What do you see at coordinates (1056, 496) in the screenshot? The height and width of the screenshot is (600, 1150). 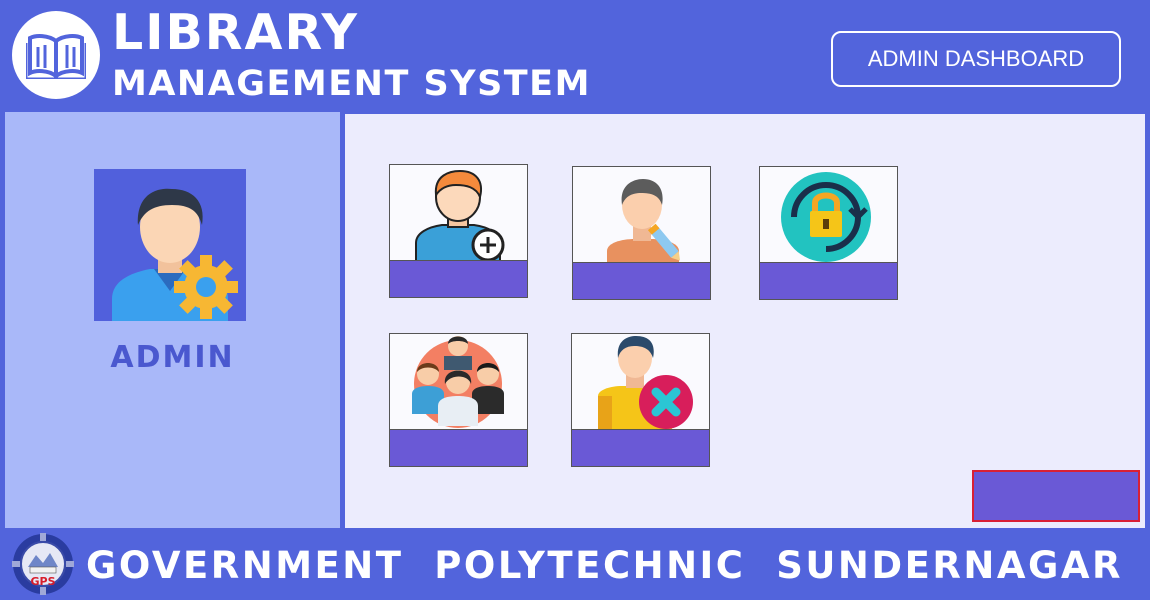 I see `logout-button` at bounding box center [1056, 496].